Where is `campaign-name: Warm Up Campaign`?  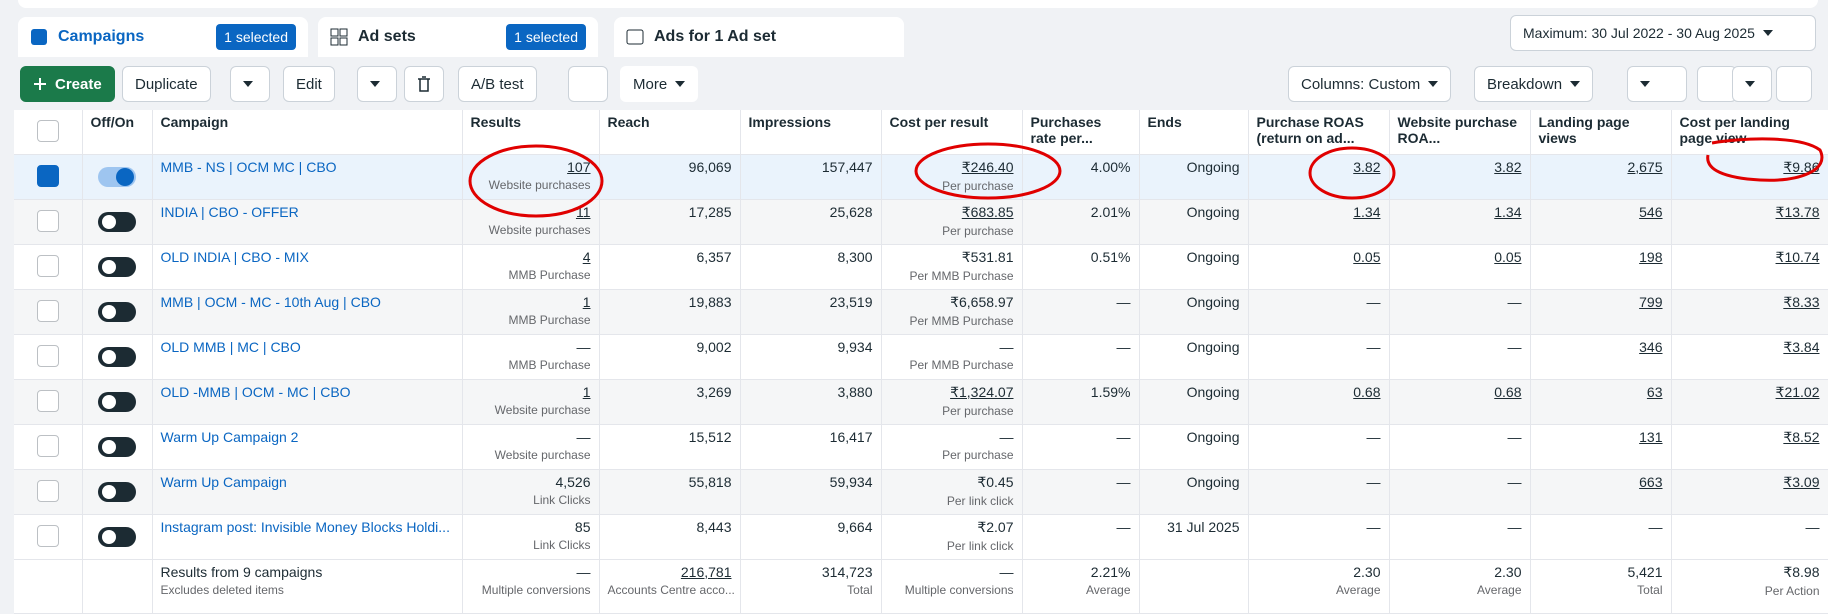
campaign-name: Warm Up Campaign is located at coordinates (223, 481).